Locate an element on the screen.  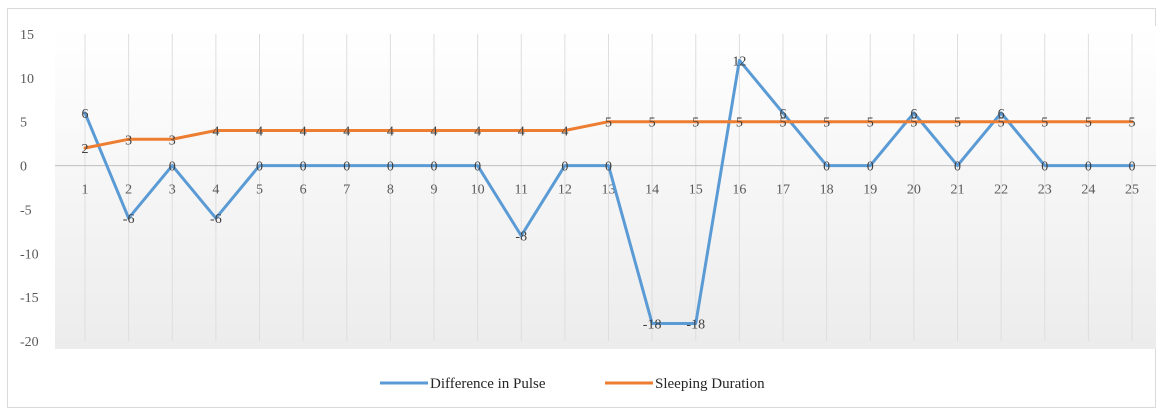
x-tick-label: 21 is located at coordinates (958, 190).